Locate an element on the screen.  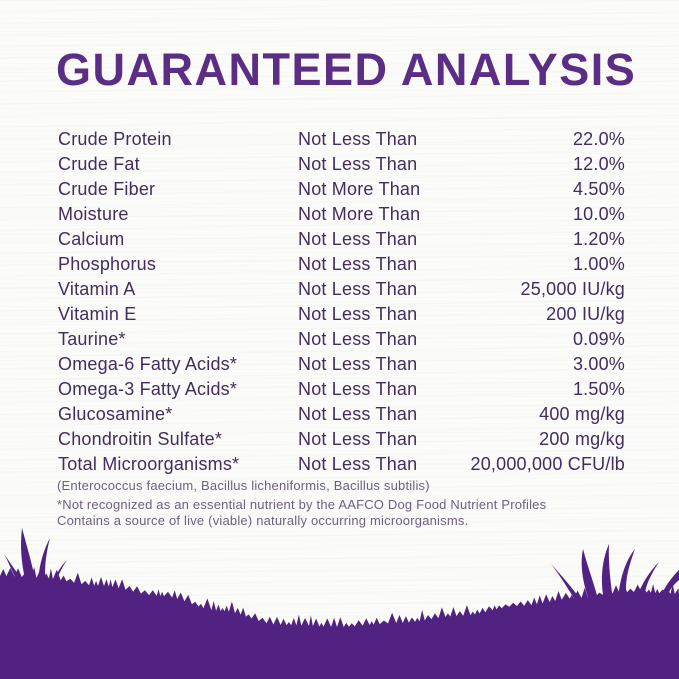
nutrient-name: Vitamin E is located at coordinates (97, 314).